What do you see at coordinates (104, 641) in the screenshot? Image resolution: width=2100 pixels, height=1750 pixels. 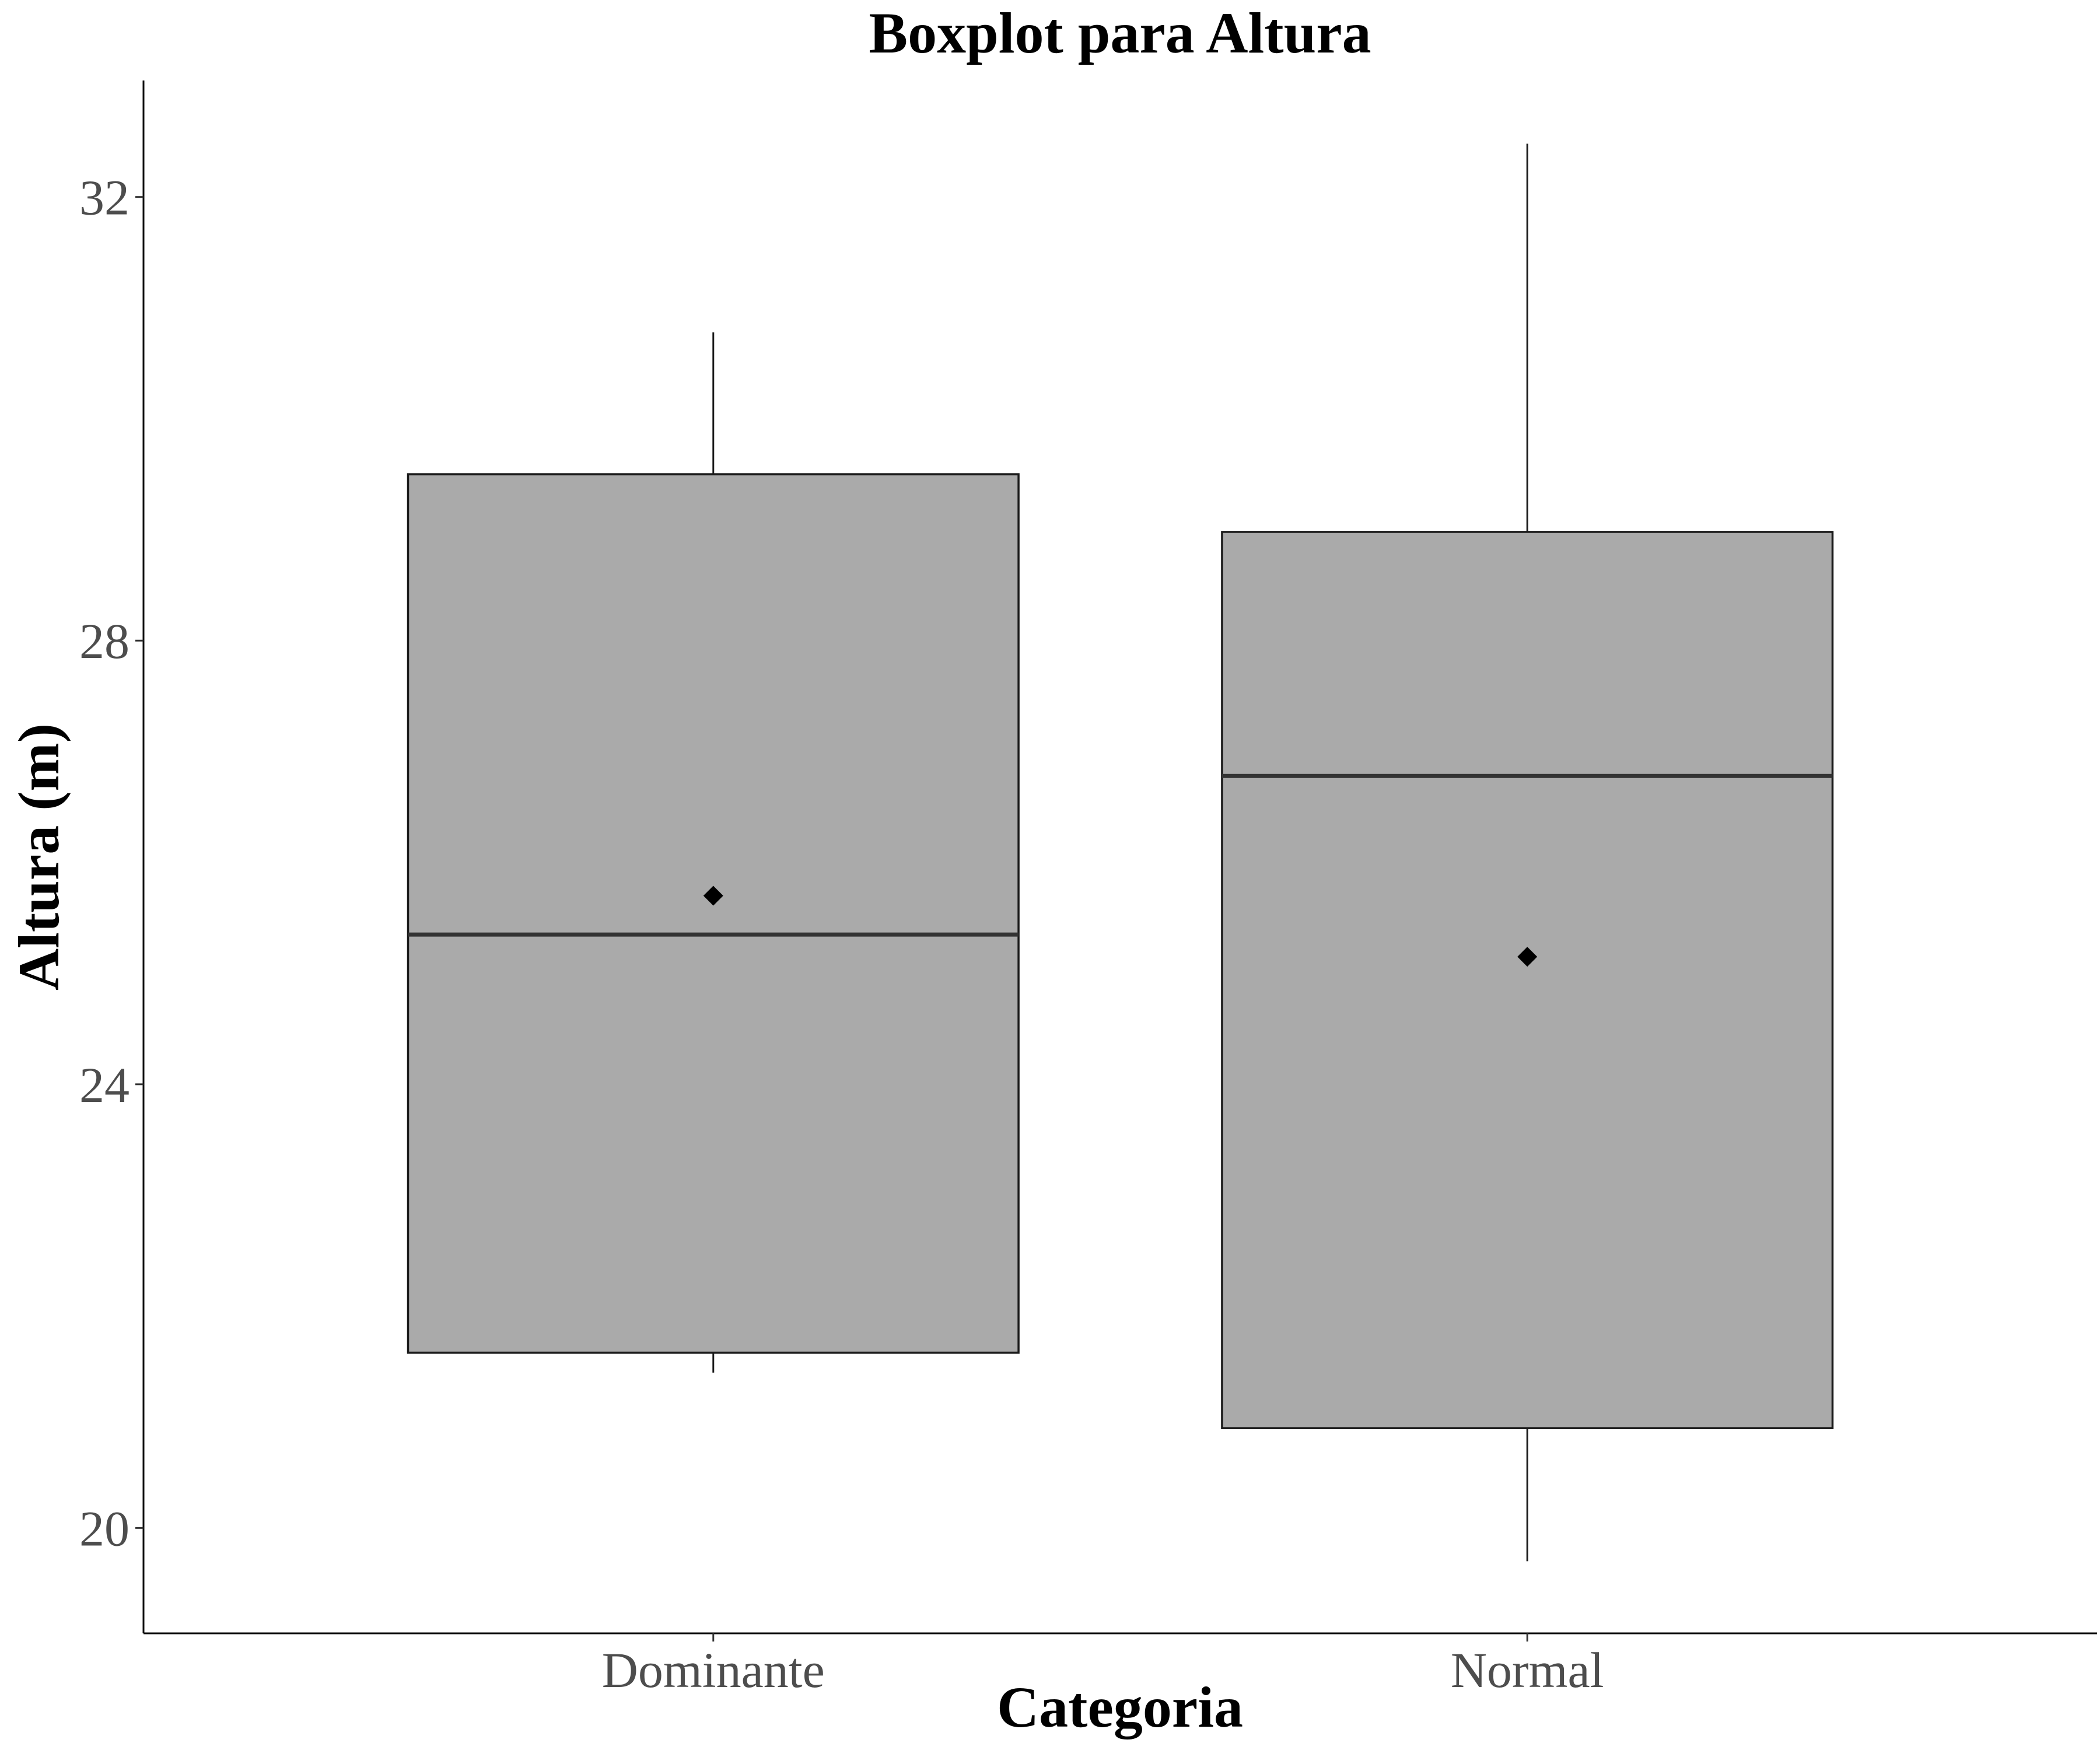 I see `y-tick-label: 28` at bounding box center [104, 641].